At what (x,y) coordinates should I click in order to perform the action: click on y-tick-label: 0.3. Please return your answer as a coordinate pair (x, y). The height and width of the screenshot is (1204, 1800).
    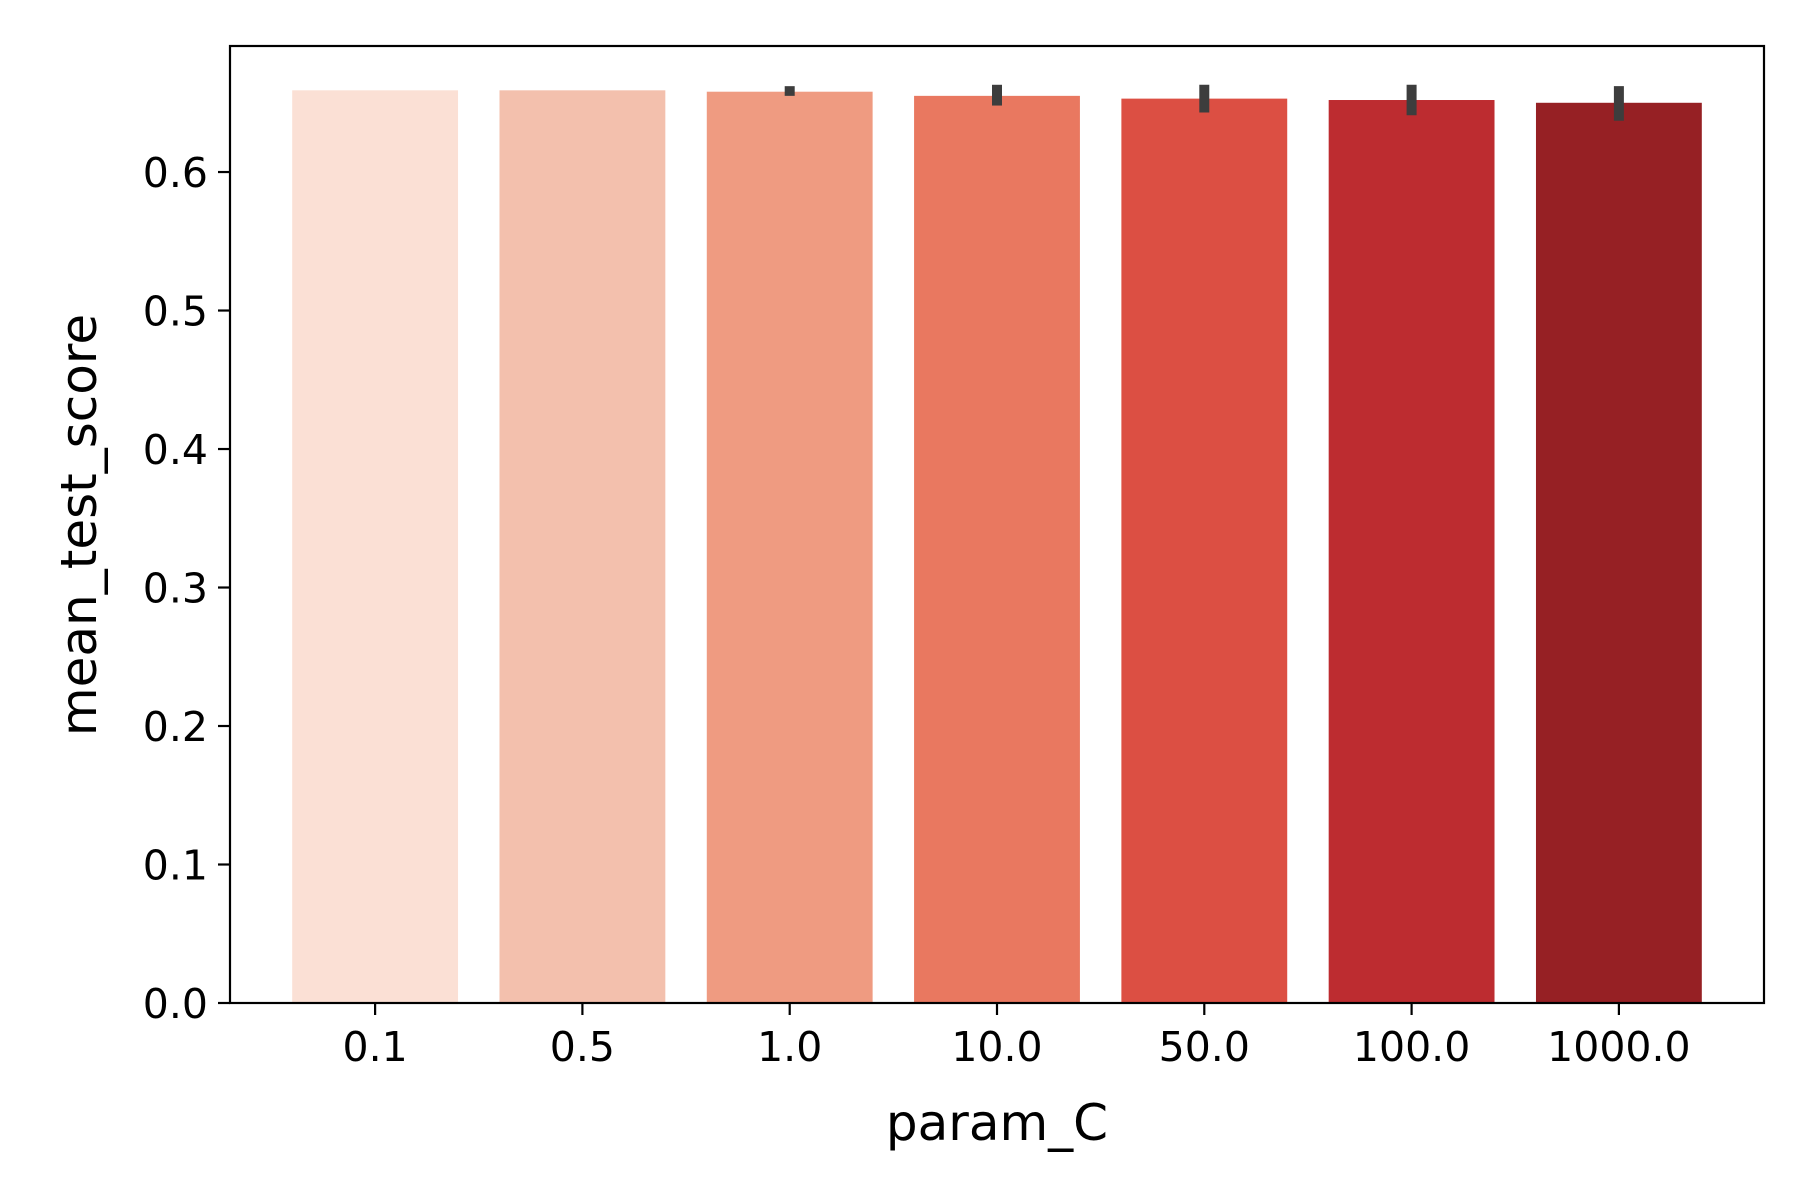
    Looking at the image, I should click on (175, 589).